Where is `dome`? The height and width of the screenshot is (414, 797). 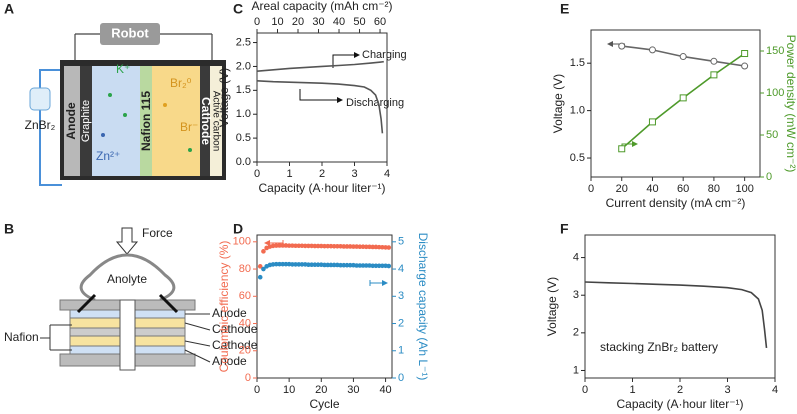
dome is located at coordinates (127, 277).